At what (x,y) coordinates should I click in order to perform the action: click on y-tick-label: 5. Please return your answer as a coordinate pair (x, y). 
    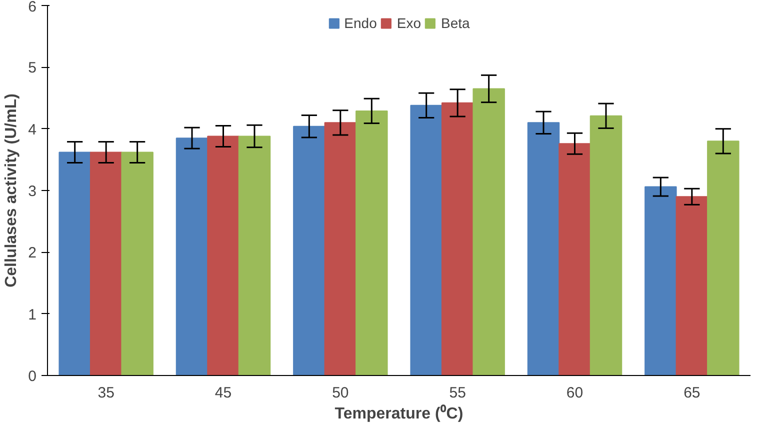
    Looking at the image, I should click on (32, 68).